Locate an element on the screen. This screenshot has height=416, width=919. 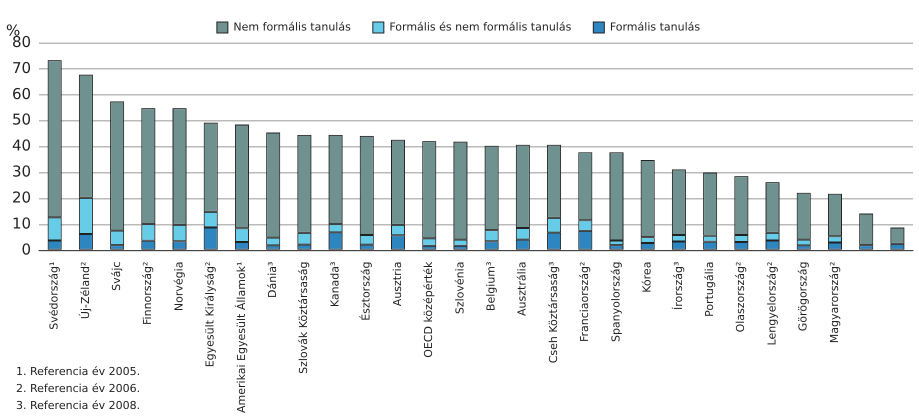
x-tick-label: Dánia³ is located at coordinates (273, 280).